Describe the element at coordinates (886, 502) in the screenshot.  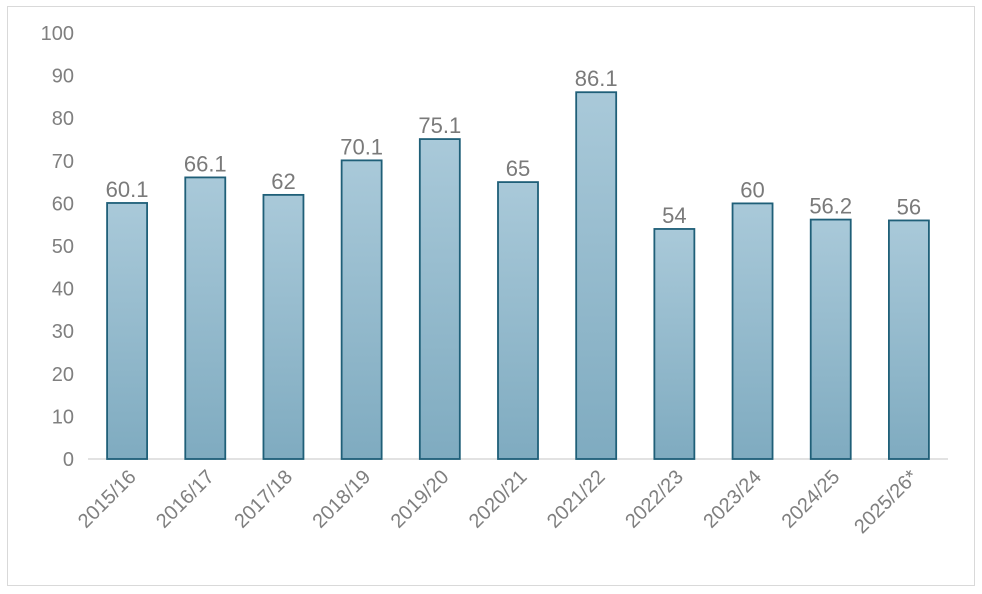
I see `x-tick-label: 2025/26*` at that location.